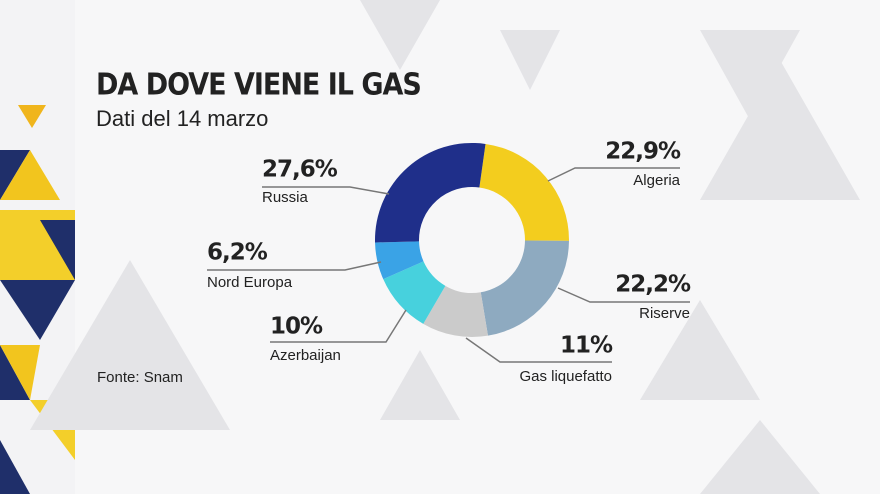 The width and height of the screenshot is (880, 494). What do you see at coordinates (140, 377) in the screenshot?
I see `source: Fonte: Snam` at bounding box center [140, 377].